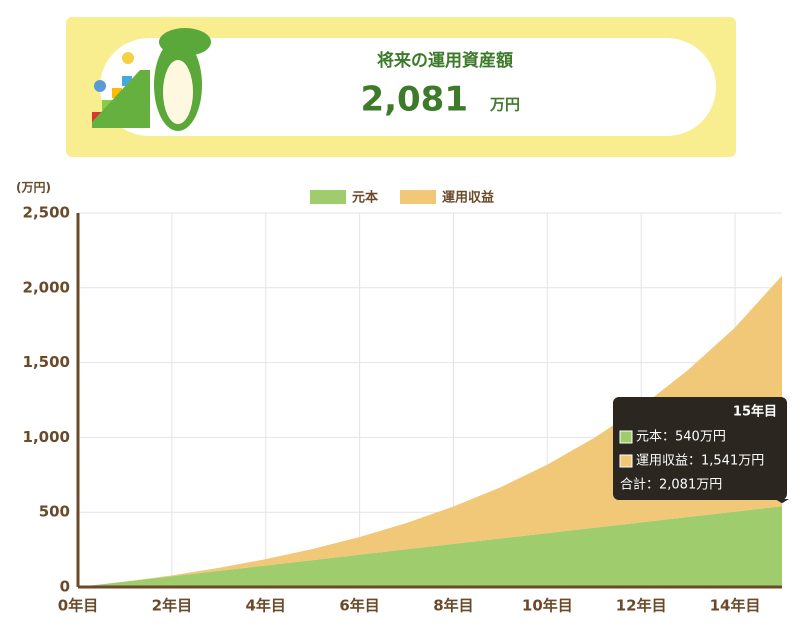 This screenshot has height=626, width=800. Describe the element at coordinates (735, 606) in the screenshot. I see `x-tick-label: 14年目` at that location.